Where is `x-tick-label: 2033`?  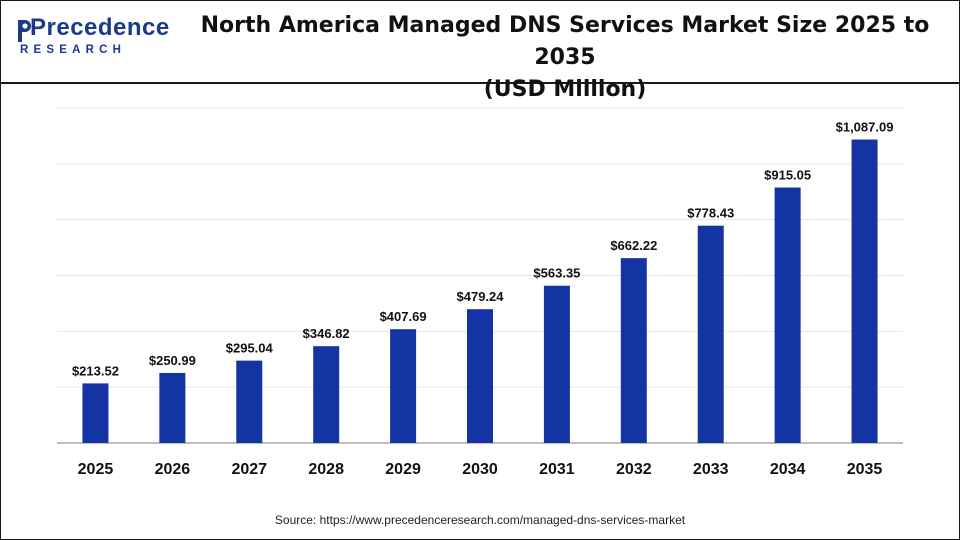 x-tick-label: 2033 is located at coordinates (711, 469).